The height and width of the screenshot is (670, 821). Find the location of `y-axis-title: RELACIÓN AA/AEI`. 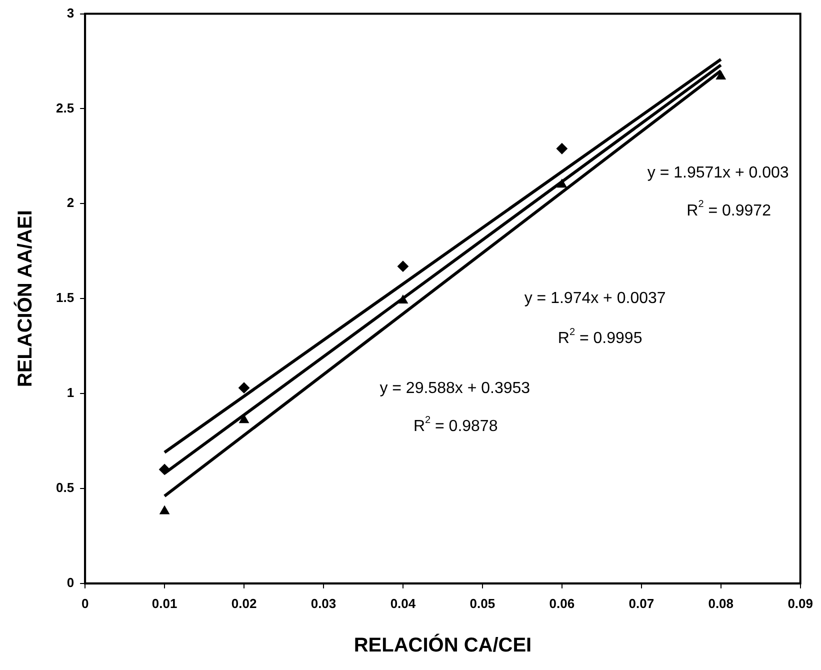

y-axis-title: RELACIÓN AA/AEI is located at coordinates (25, 299).